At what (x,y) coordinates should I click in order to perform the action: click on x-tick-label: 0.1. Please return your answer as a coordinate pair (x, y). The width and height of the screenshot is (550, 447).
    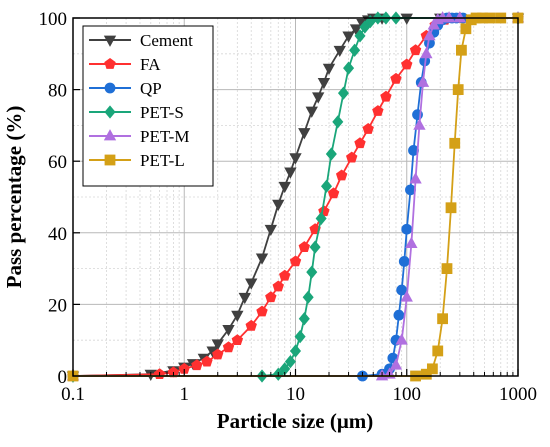
    Looking at the image, I should click on (73, 394).